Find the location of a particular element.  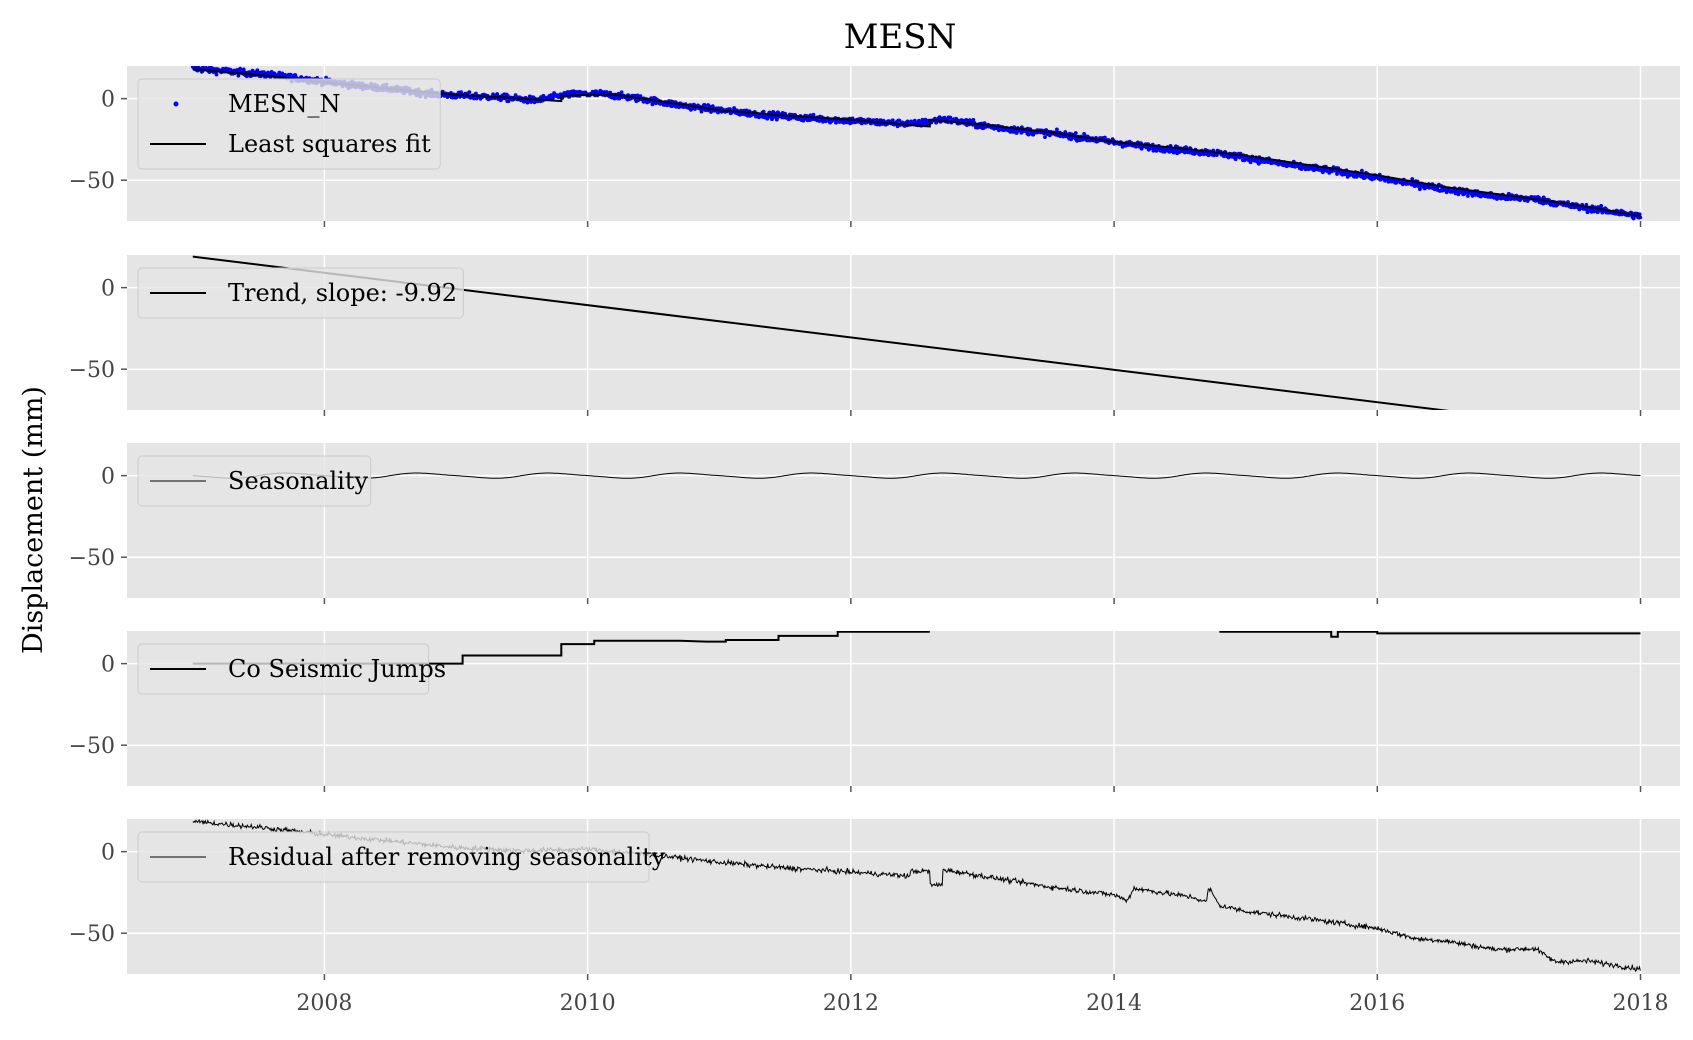

legend: Trend, slope: -9.92 is located at coordinates (300, 293).